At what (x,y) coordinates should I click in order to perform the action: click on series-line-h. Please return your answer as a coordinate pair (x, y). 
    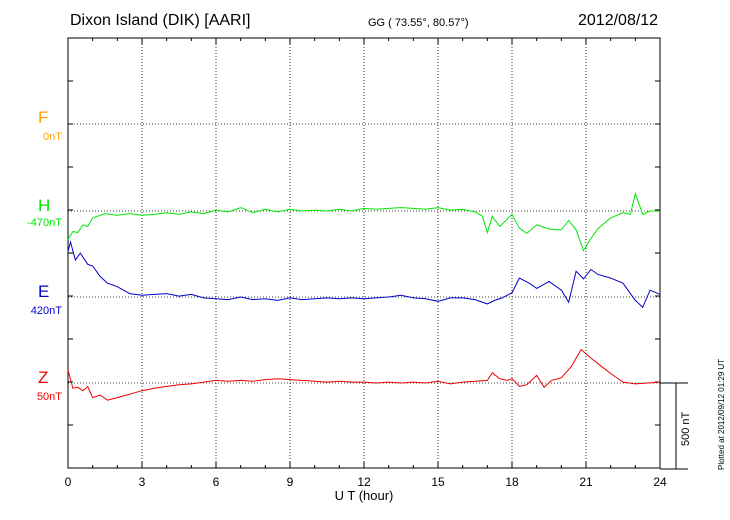
    Looking at the image, I should click on (363, 222).